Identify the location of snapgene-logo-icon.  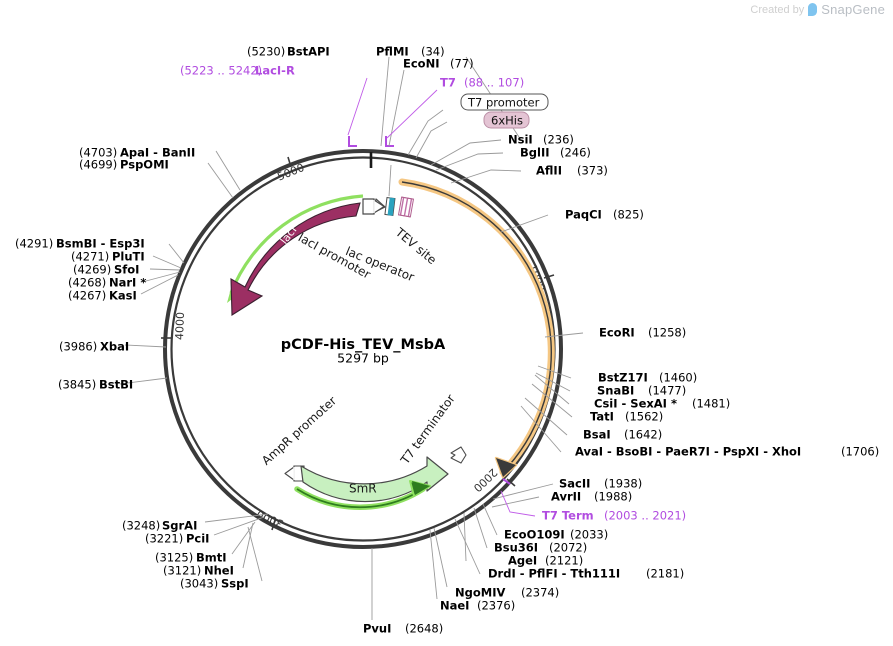
(813, 9).